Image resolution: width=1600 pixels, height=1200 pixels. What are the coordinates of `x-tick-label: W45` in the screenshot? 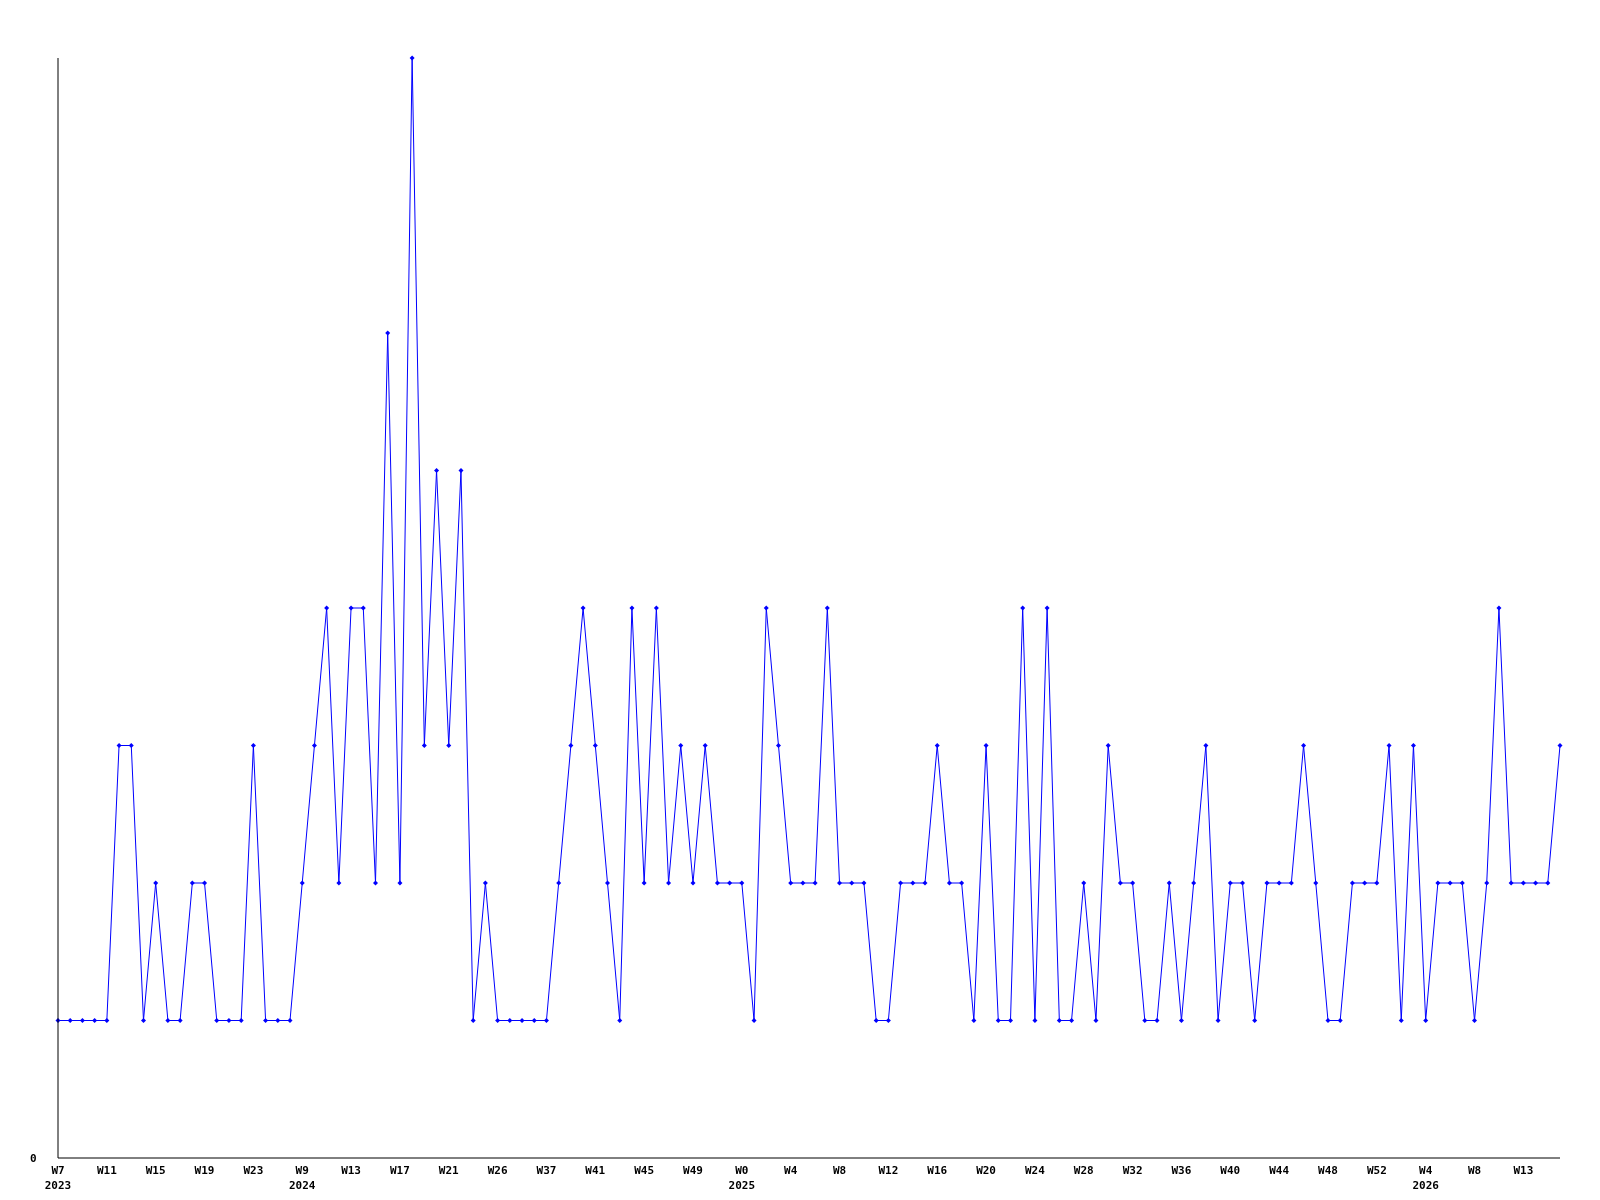 It's located at (644, 1170).